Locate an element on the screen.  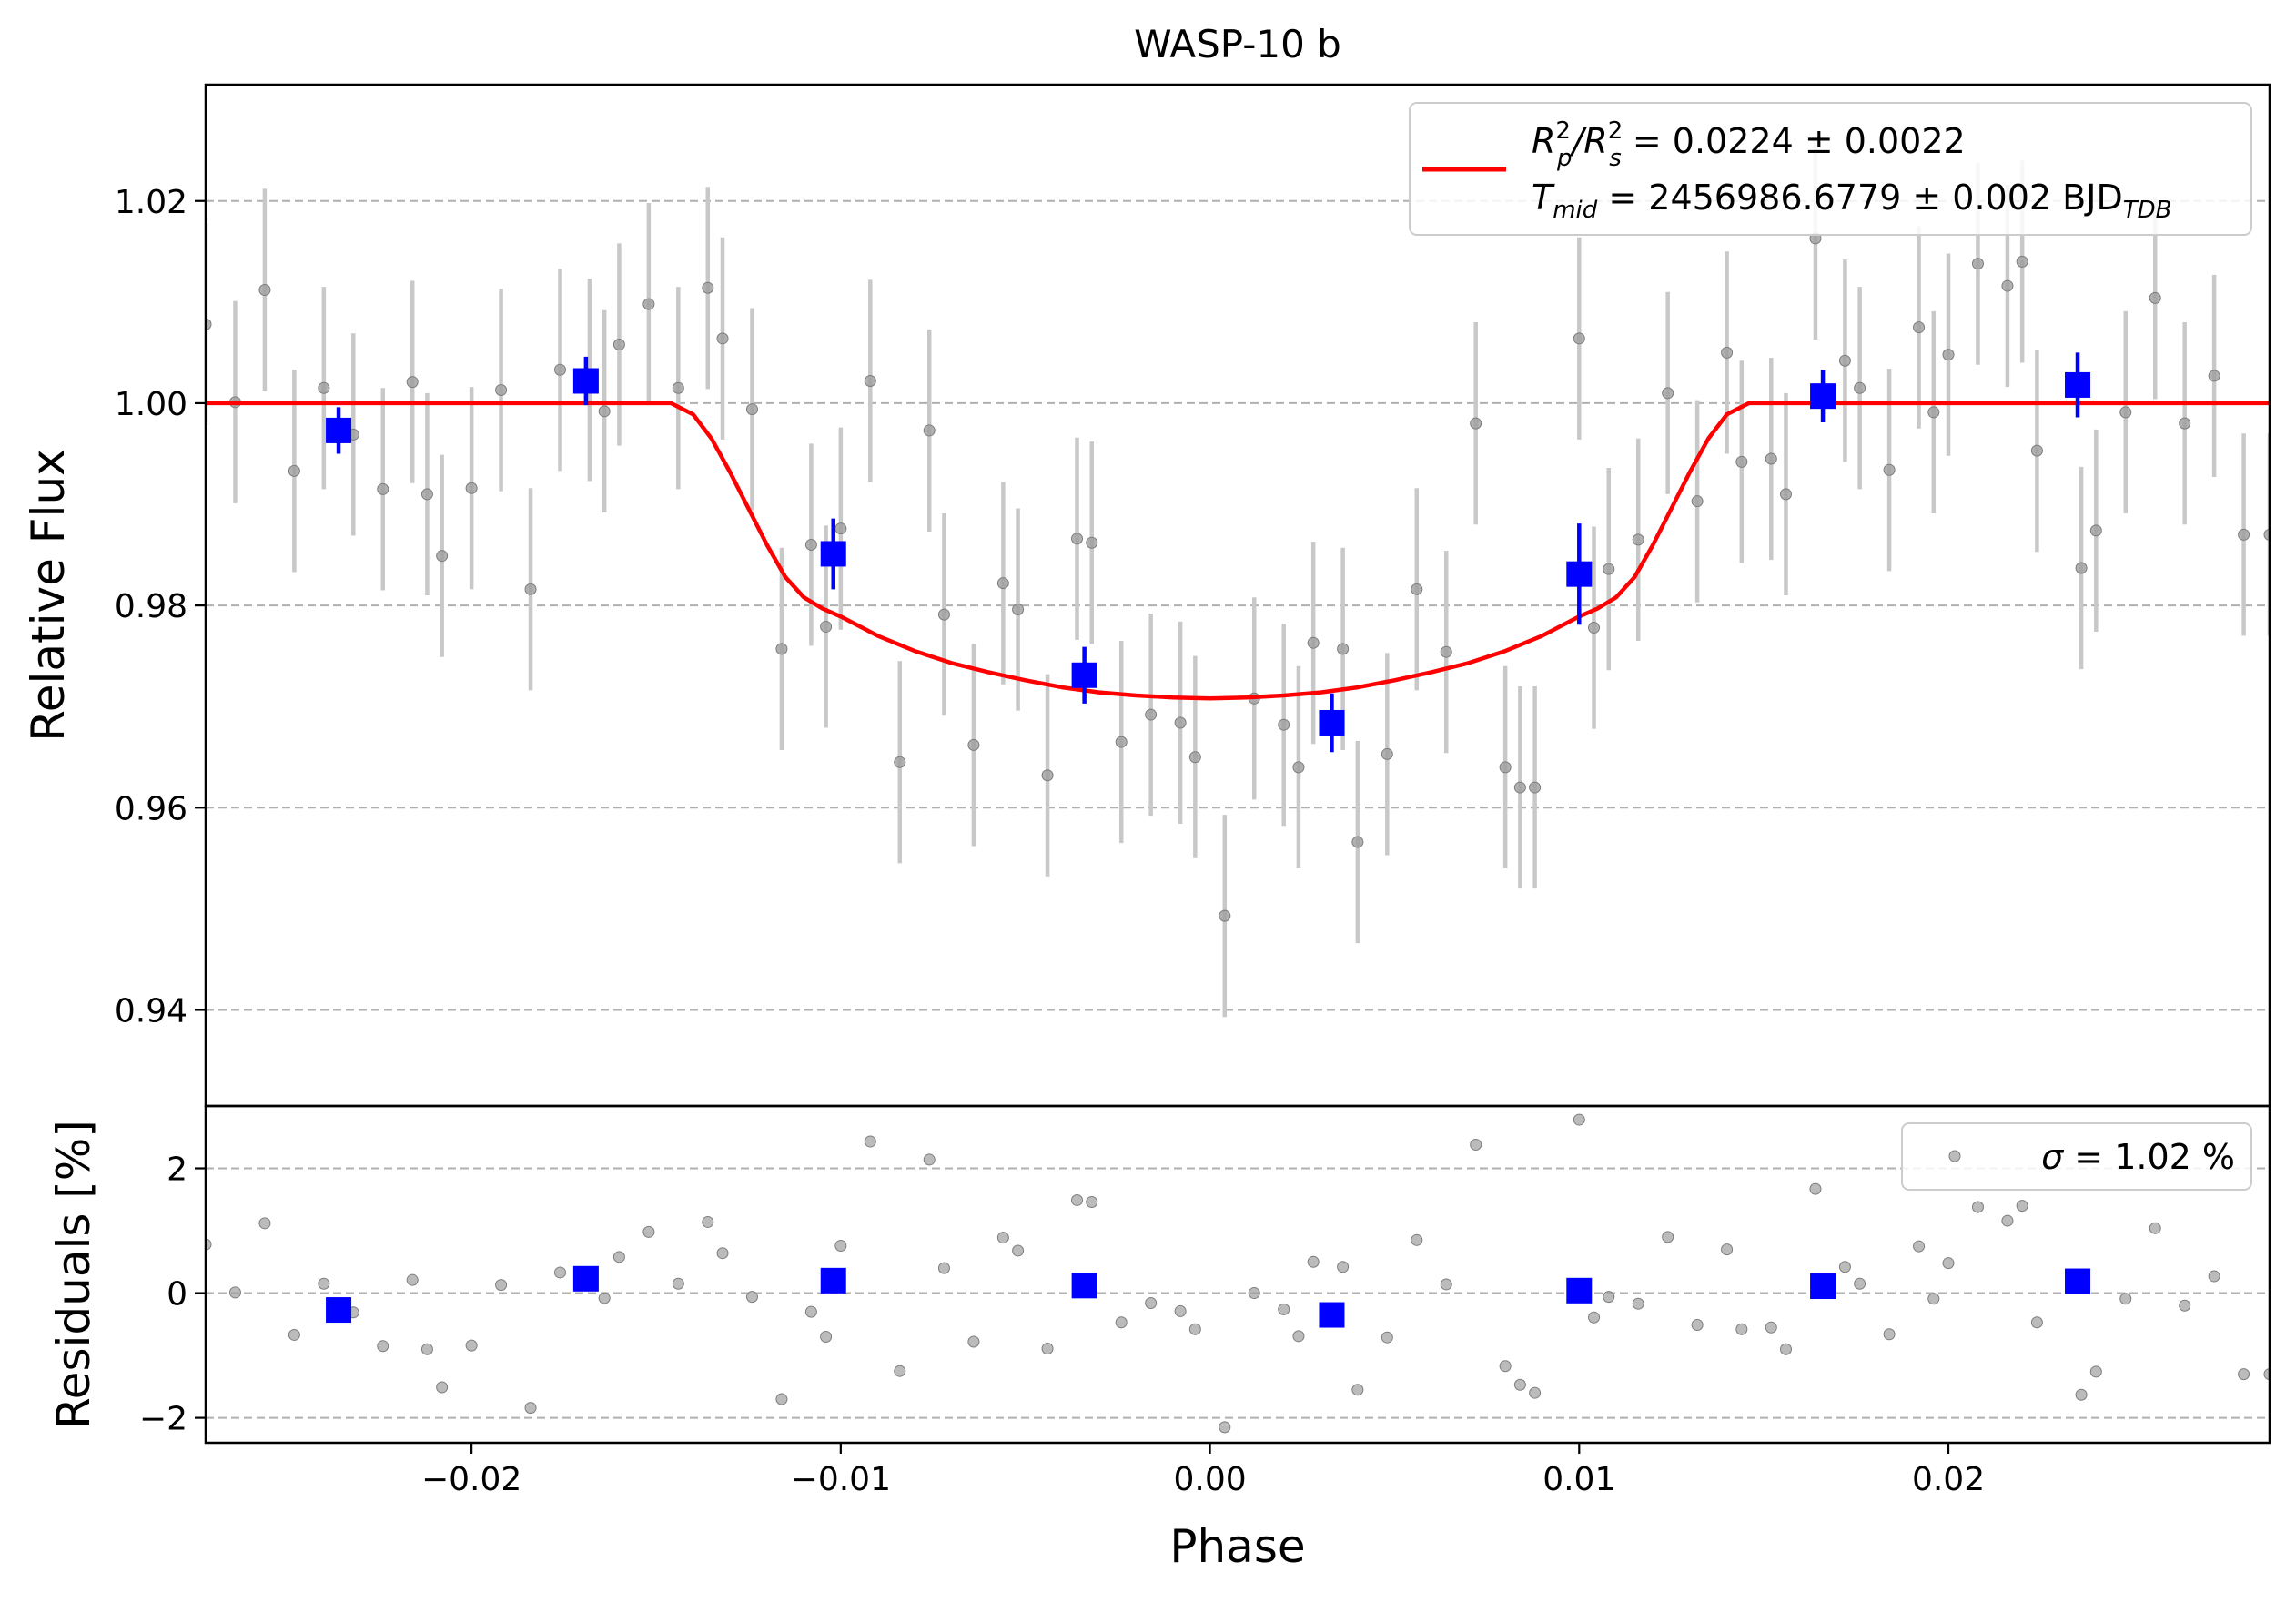
legend-tmid-entry: Tmid = 2456986.6779 ± 0.002 BJDTDB is located at coordinates (1851, 201).